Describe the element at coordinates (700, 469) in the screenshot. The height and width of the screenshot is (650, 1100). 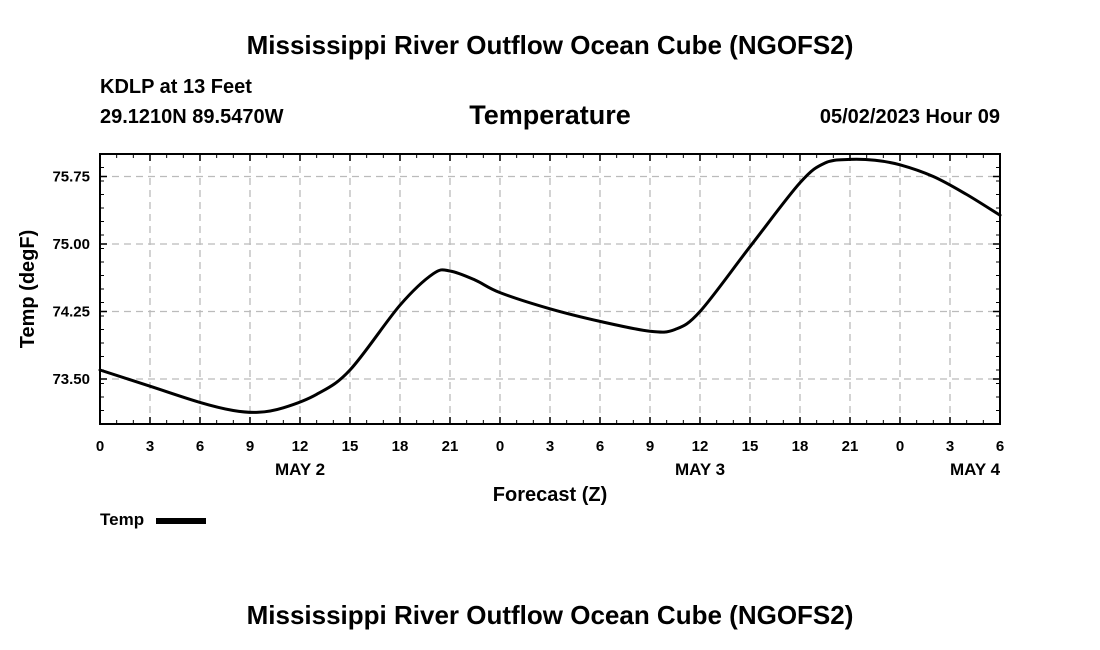
I see `day-label: MAY 3` at that location.